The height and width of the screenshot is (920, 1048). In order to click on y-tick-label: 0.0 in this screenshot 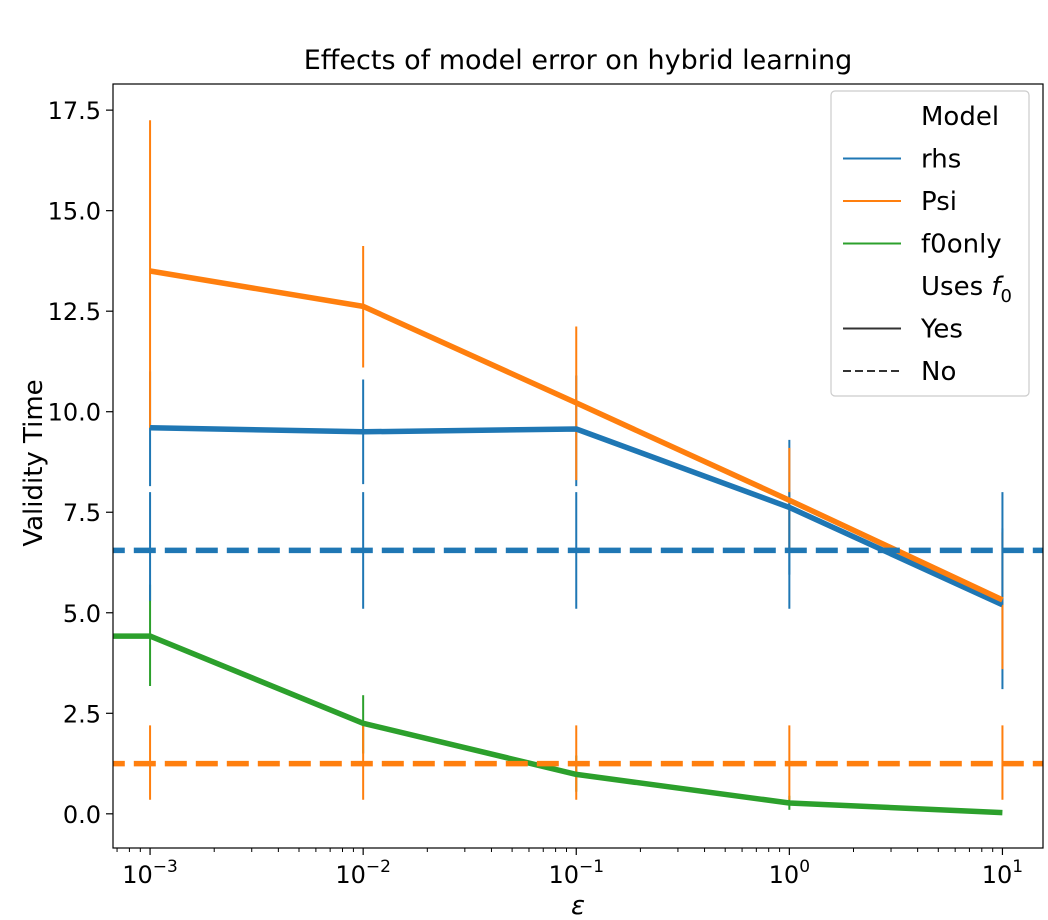, I will do `click(82, 815)`.